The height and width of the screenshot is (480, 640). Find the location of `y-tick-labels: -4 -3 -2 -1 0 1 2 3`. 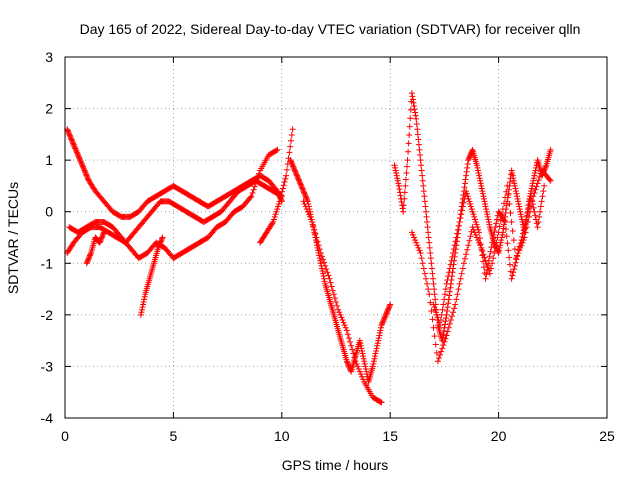

y-tick-labels: -4 -3 -2 -1 0 1 2 3 is located at coordinates (47, 237).